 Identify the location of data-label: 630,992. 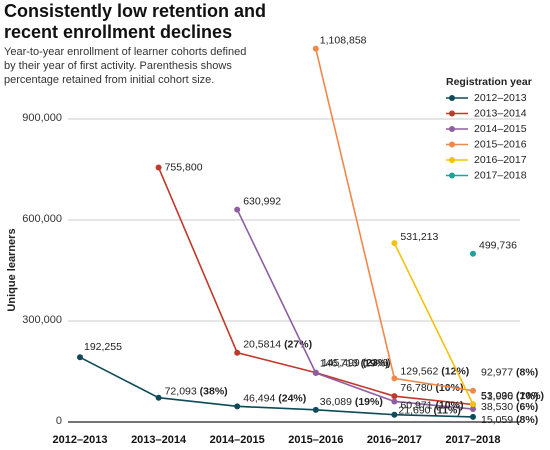
(262, 201).